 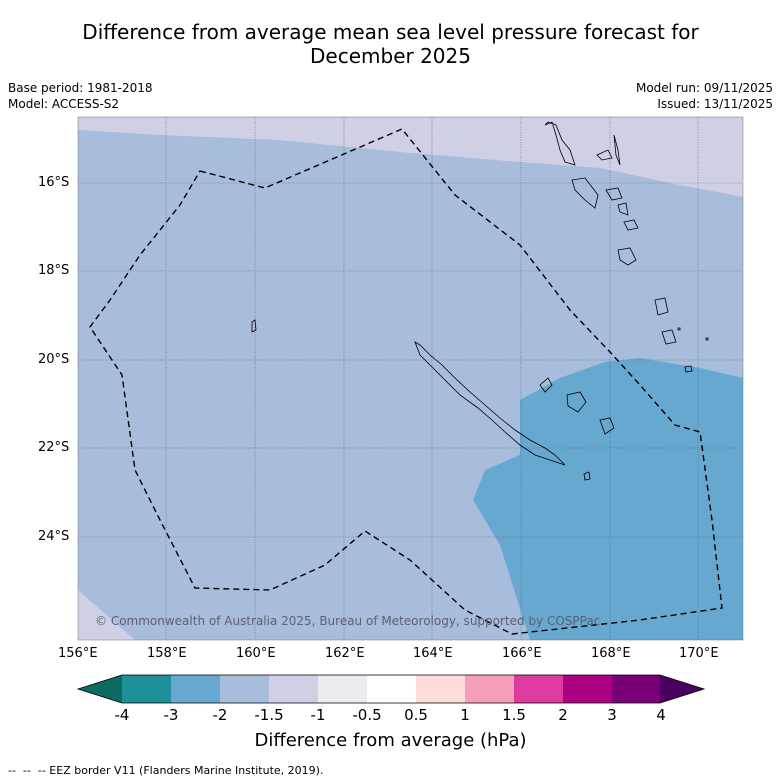 What do you see at coordinates (611, 653) in the screenshot?
I see `lon-tick: 168°E` at bounding box center [611, 653].